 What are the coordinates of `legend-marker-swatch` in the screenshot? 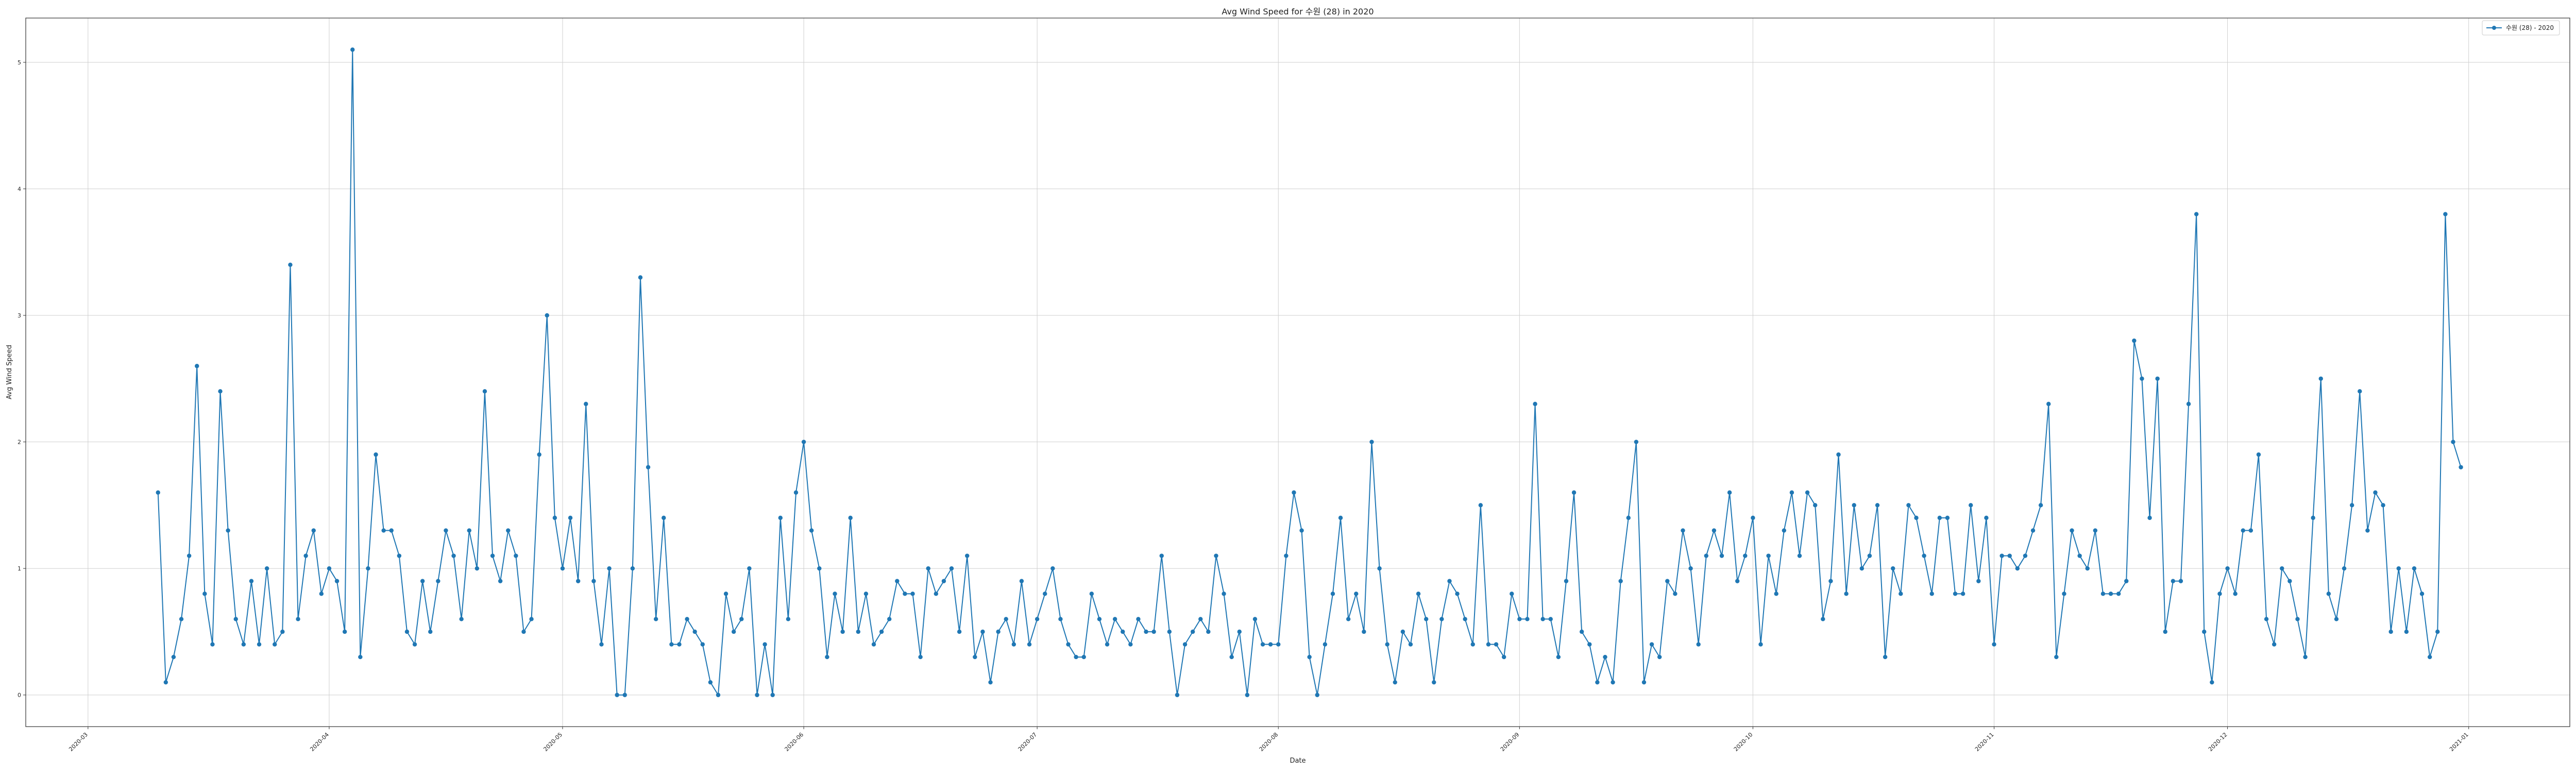 It's located at (2494, 28).